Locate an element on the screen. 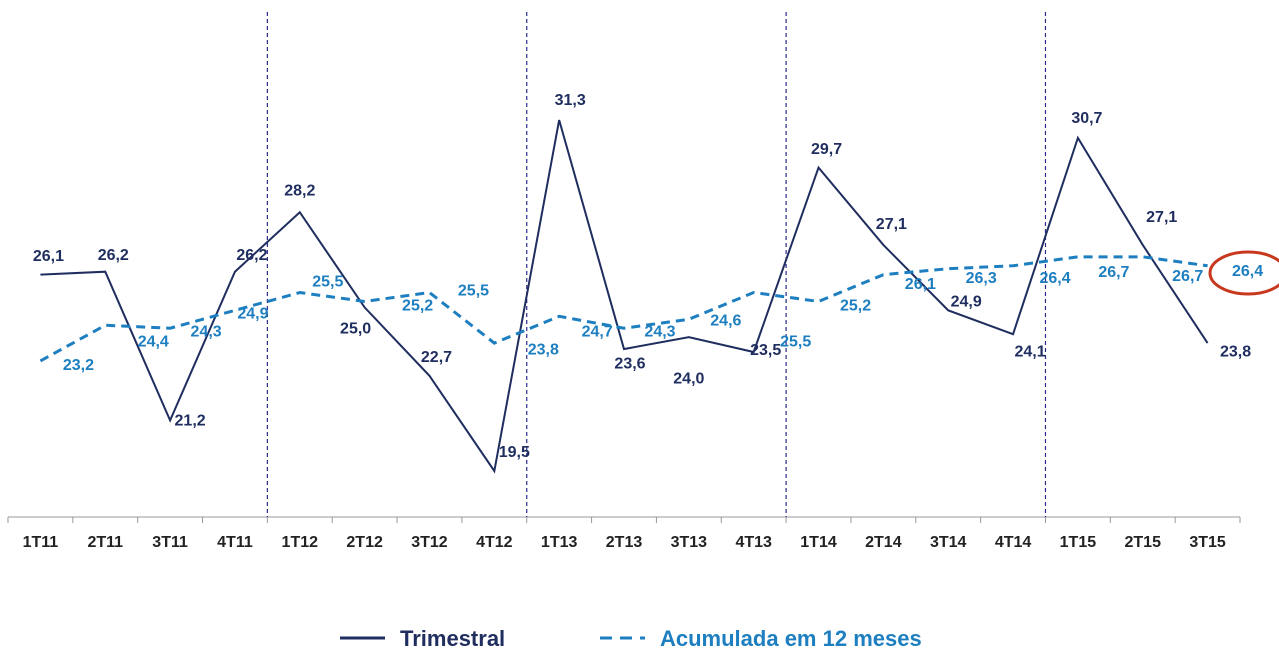 This screenshot has height=657, width=1279. data-label: 26,3 is located at coordinates (981, 278).